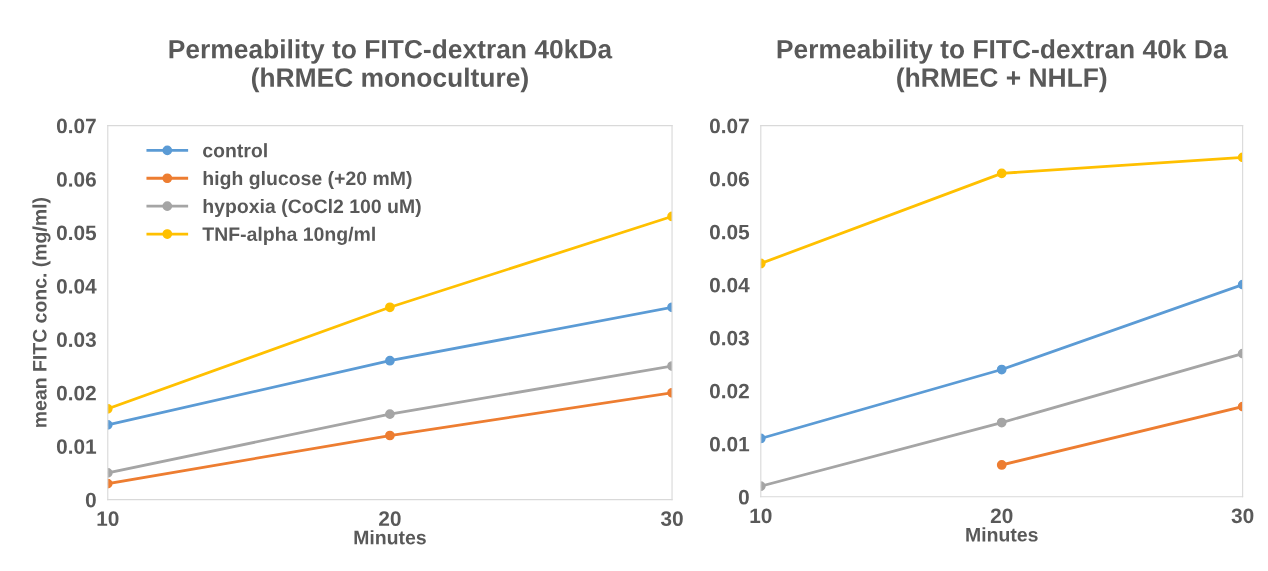 The width and height of the screenshot is (1268, 571). What do you see at coordinates (235, 150) in the screenshot?
I see `legend-label: control` at bounding box center [235, 150].